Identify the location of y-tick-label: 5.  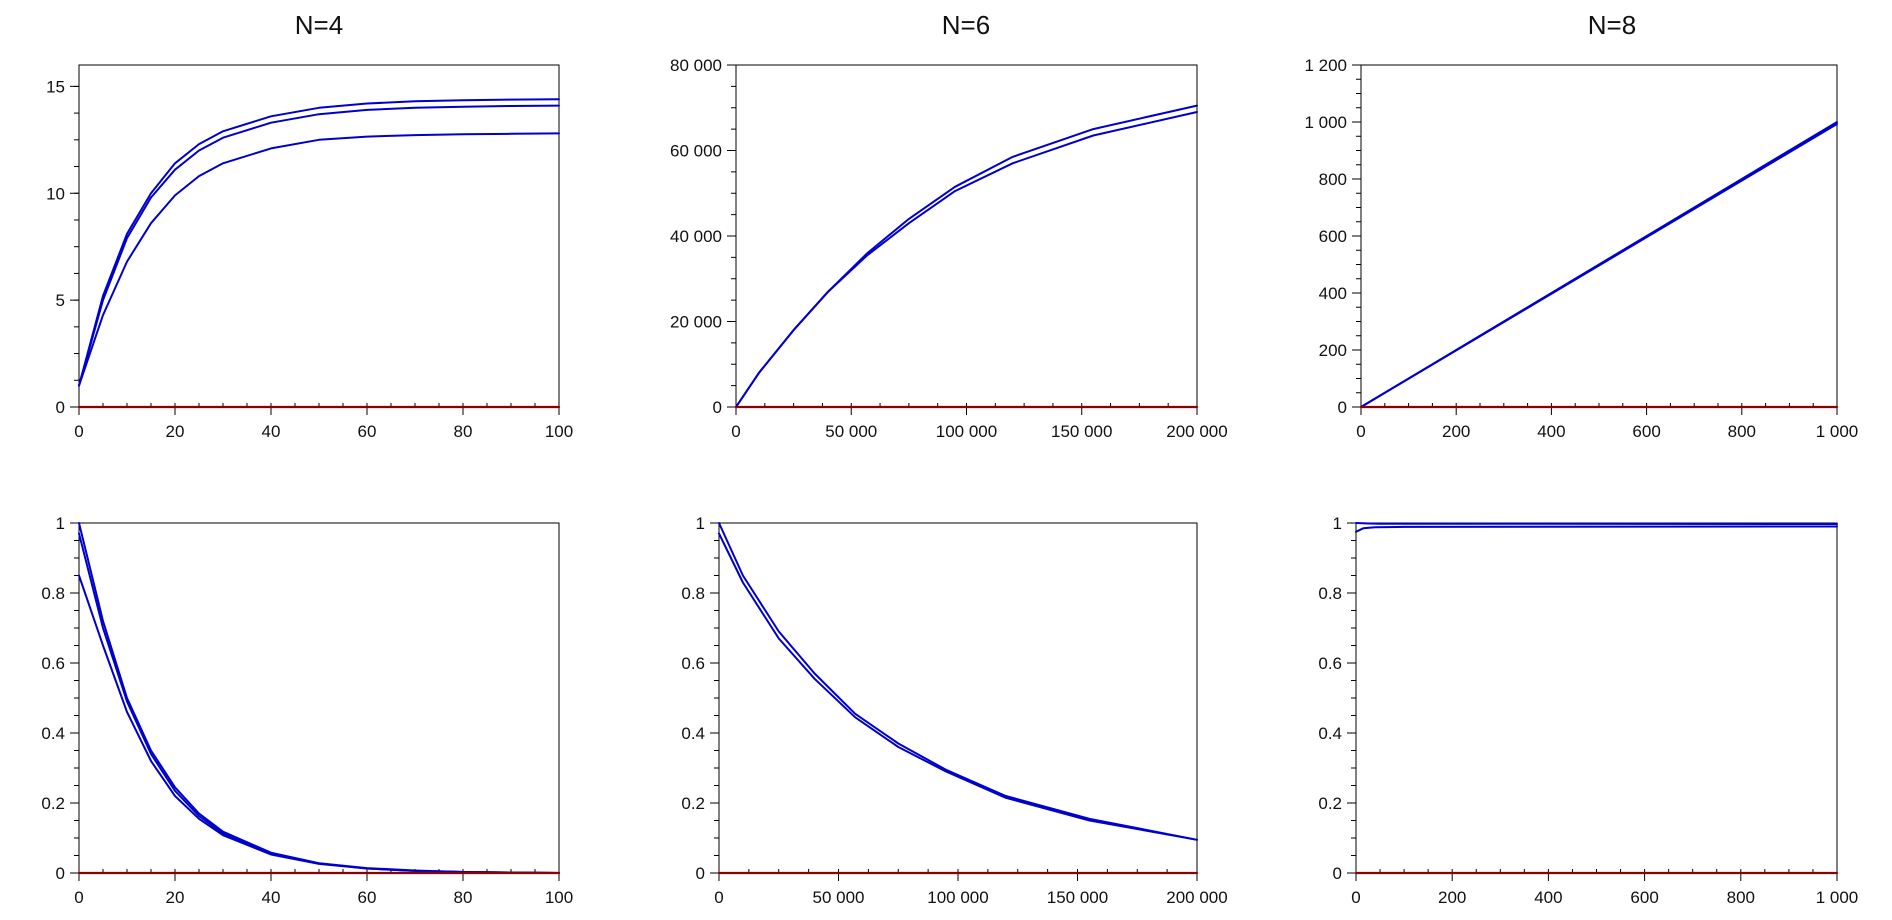
(60, 300).